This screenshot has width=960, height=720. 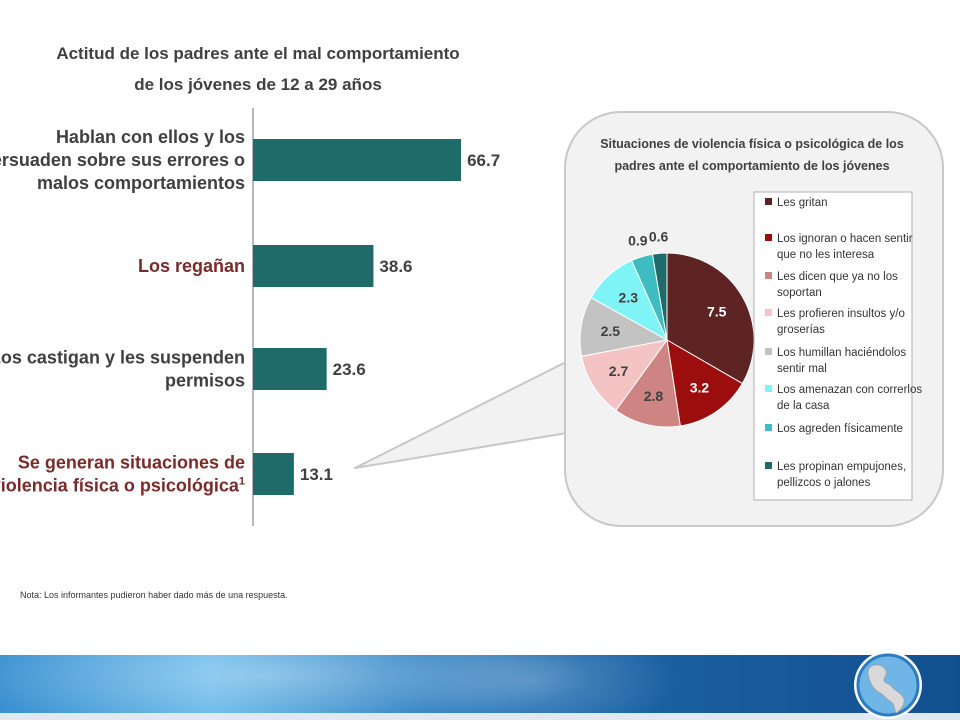 I want to click on bar-category-label: malos comportamientos, so click(x=141, y=183).